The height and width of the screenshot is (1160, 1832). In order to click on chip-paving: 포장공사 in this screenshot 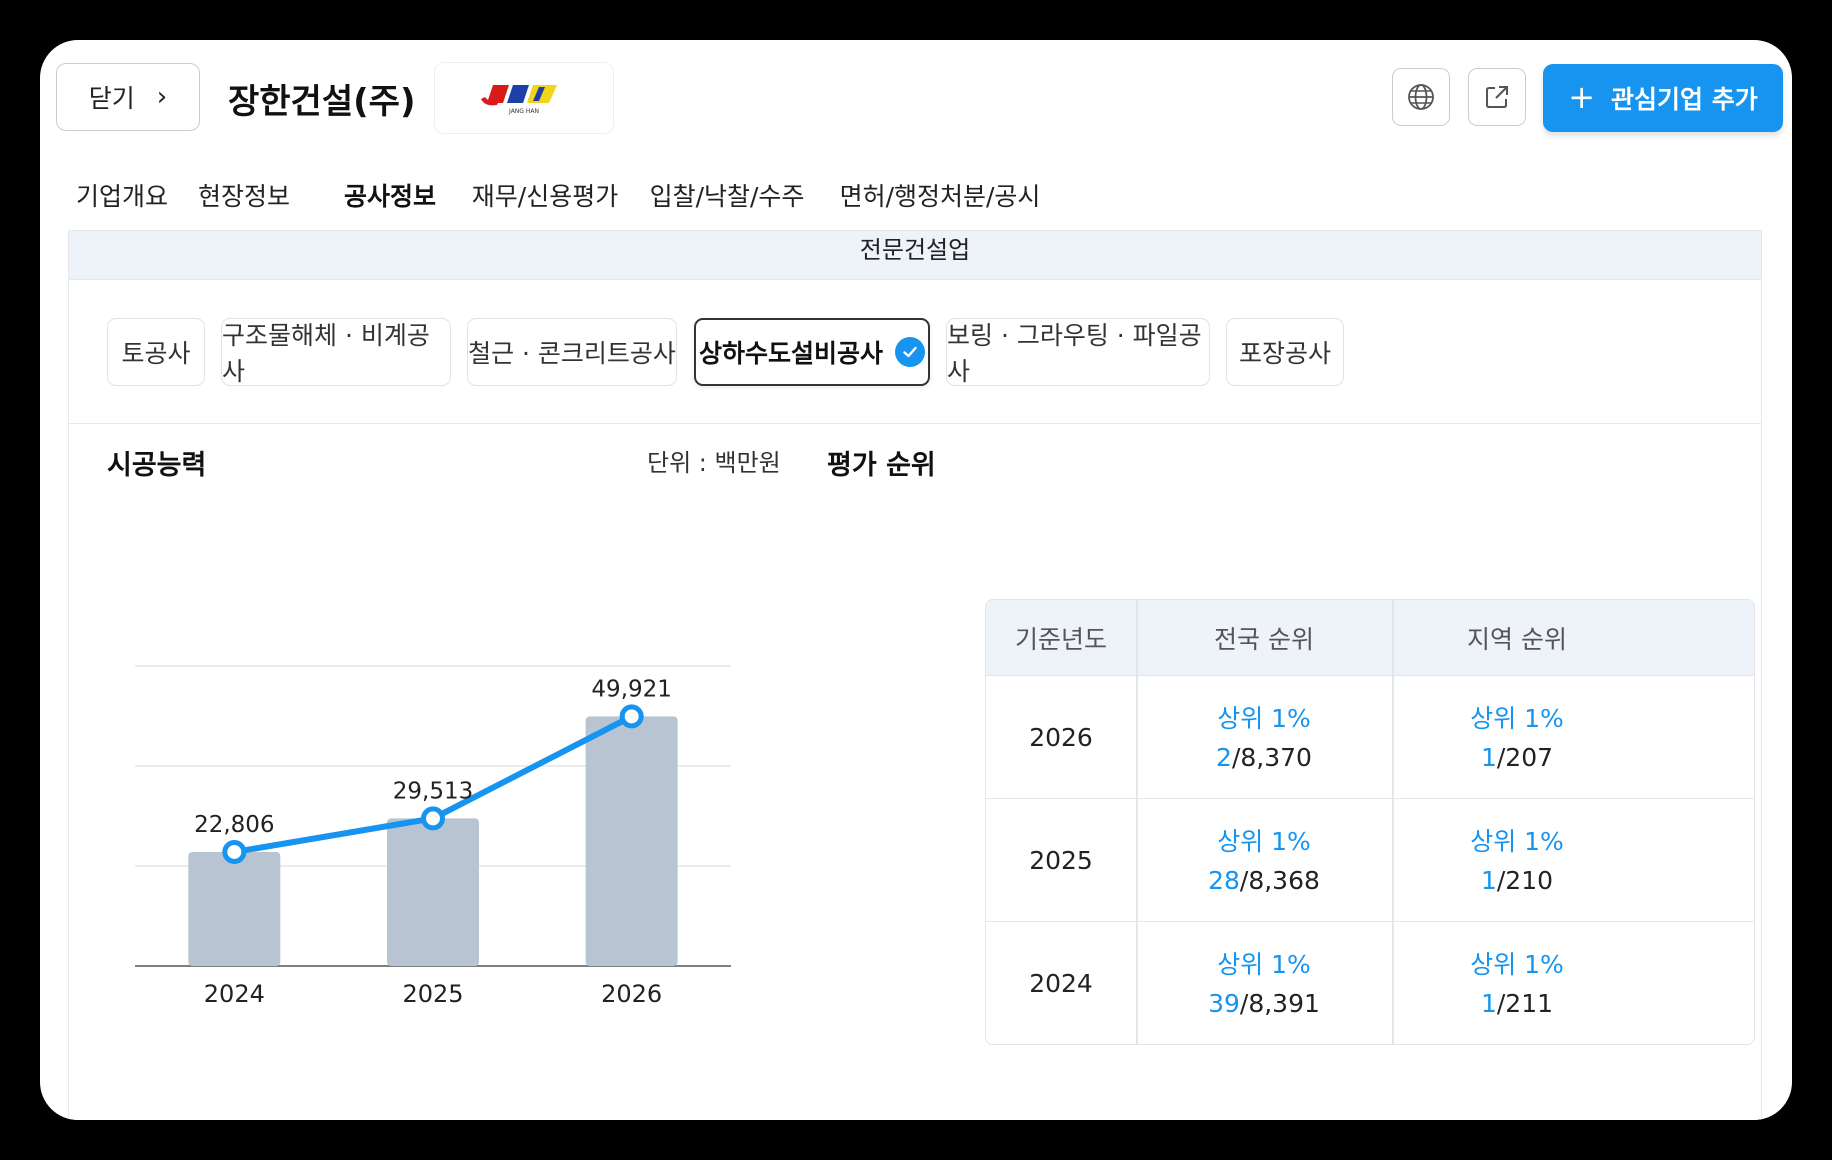, I will do `click(1285, 352)`.